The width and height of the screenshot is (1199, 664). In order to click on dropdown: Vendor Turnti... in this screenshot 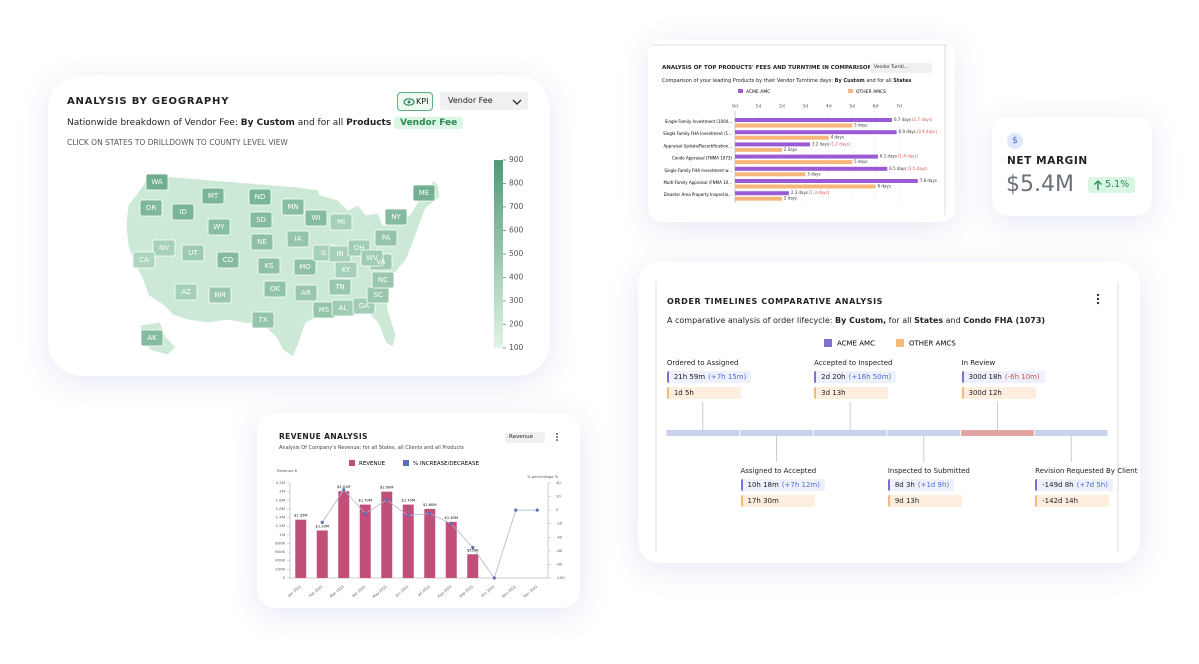, I will do `click(901, 68)`.